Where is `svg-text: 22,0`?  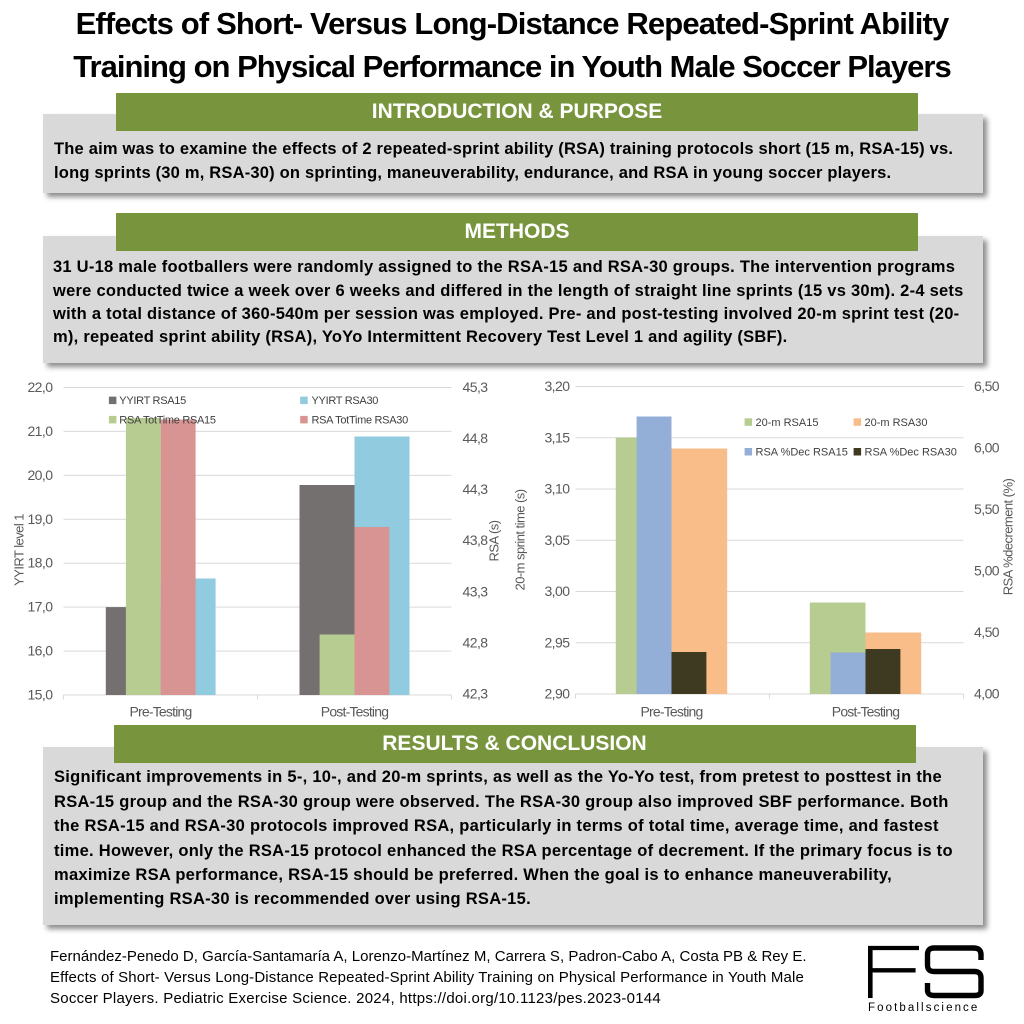 svg-text: 22,0 is located at coordinates (40, 387).